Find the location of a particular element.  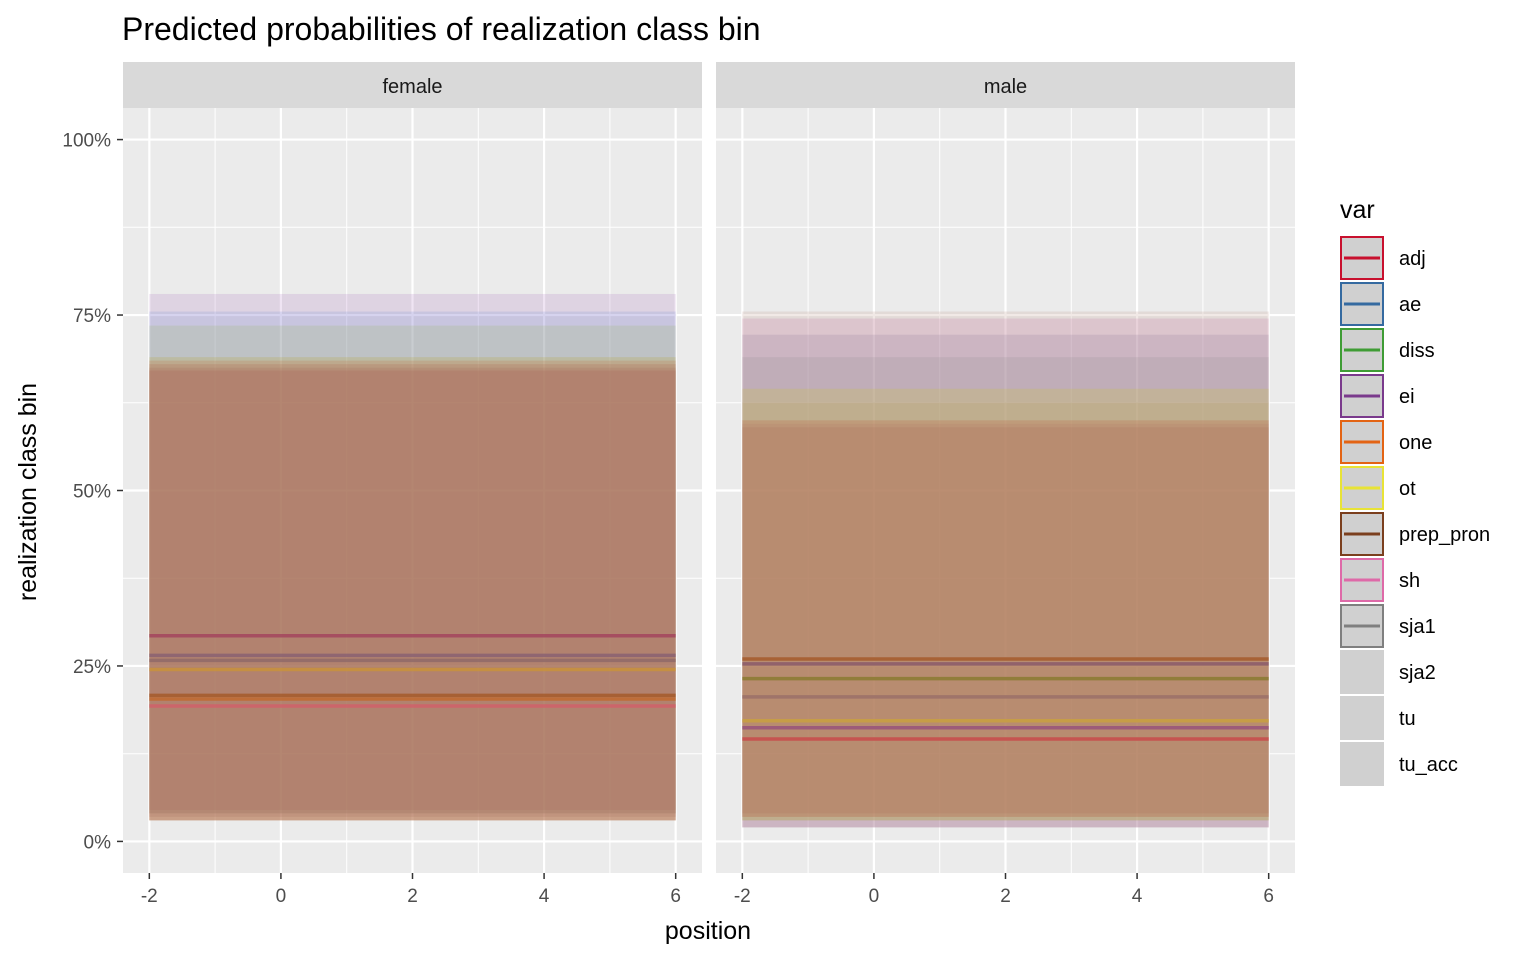

legend-item-tu: tu is located at coordinates (1378, 718).